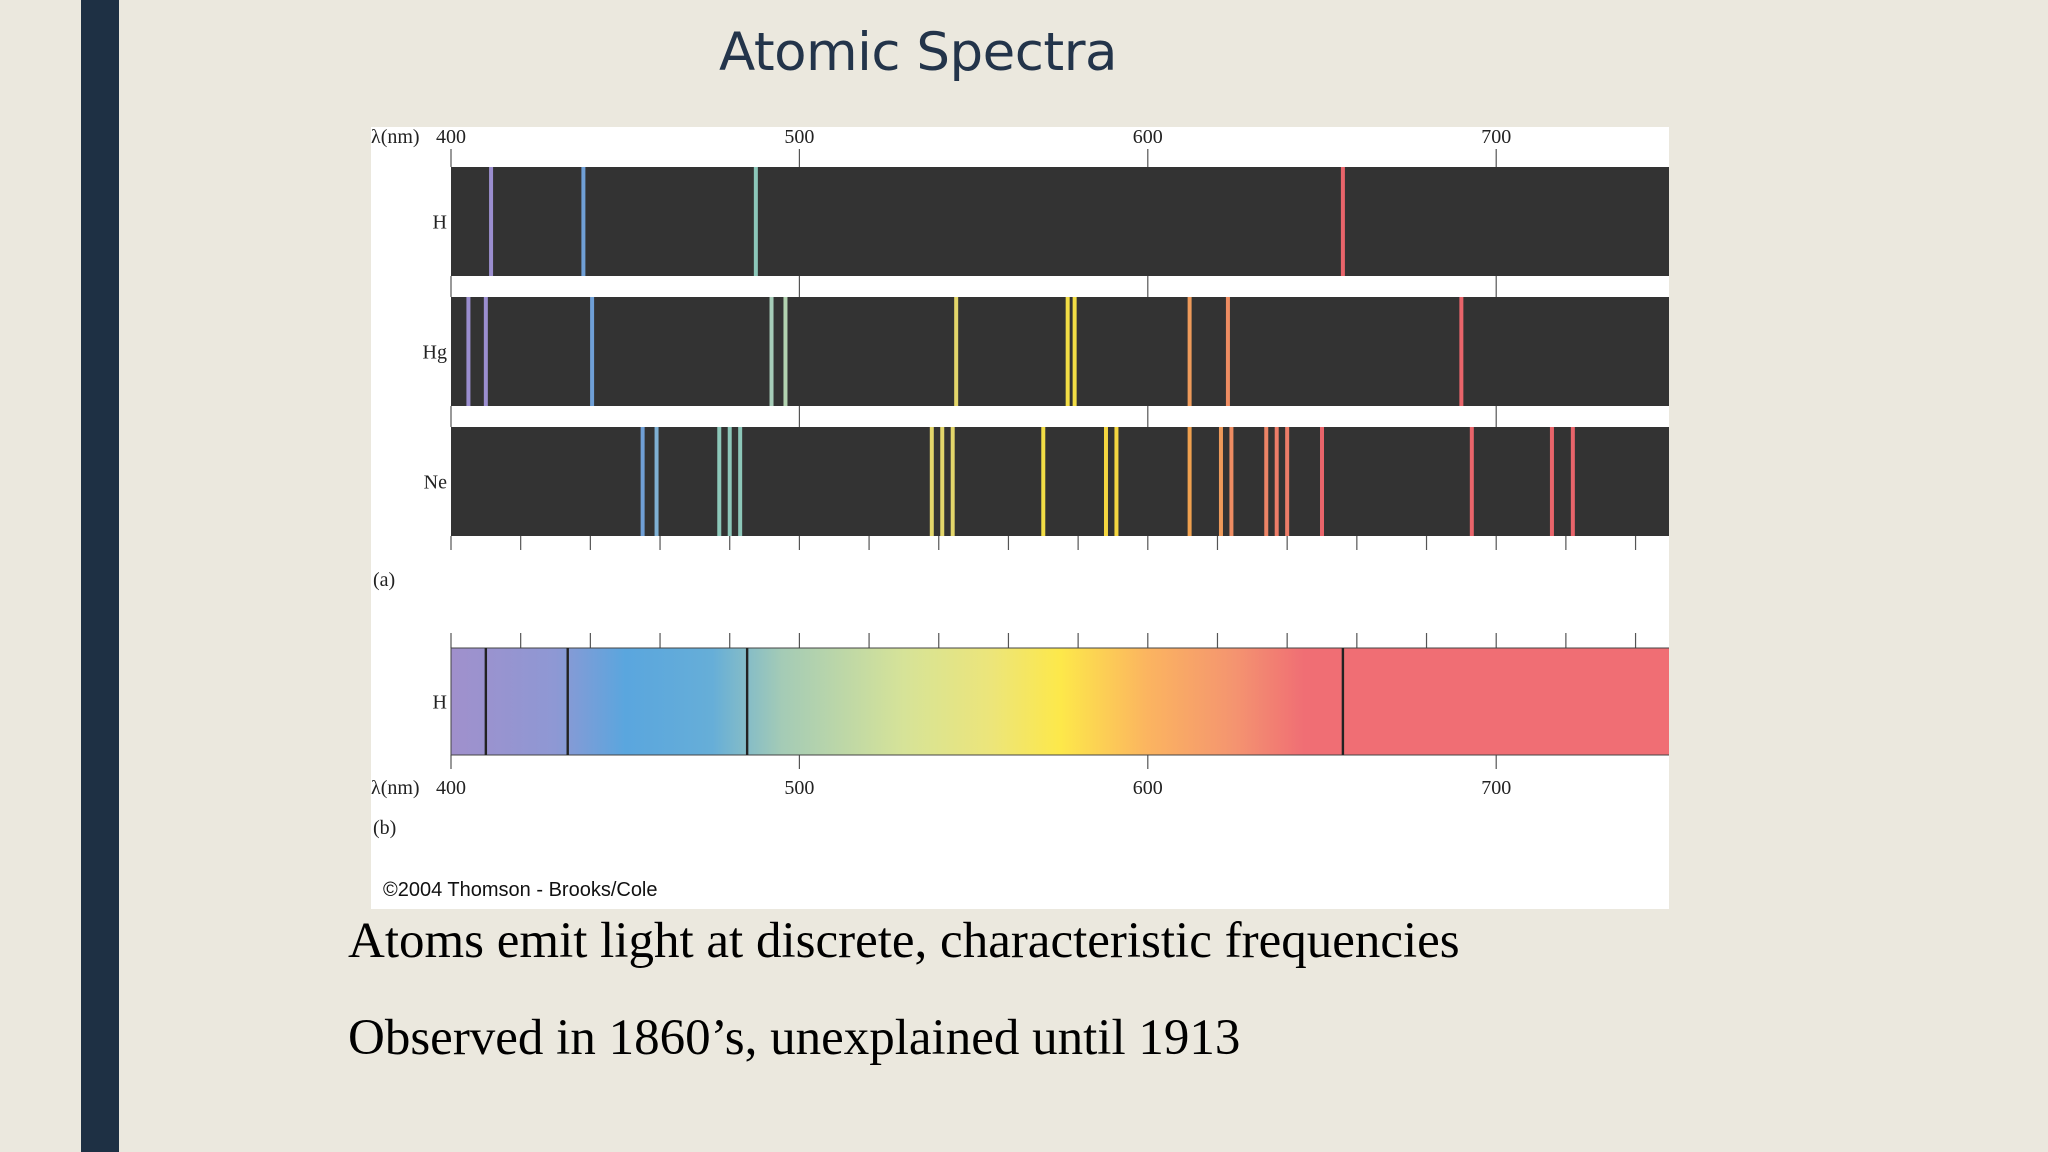  Describe the element at coordinates (918, 52) in the screenshot. I see `slide-title: Atomic Spectra` at that location.